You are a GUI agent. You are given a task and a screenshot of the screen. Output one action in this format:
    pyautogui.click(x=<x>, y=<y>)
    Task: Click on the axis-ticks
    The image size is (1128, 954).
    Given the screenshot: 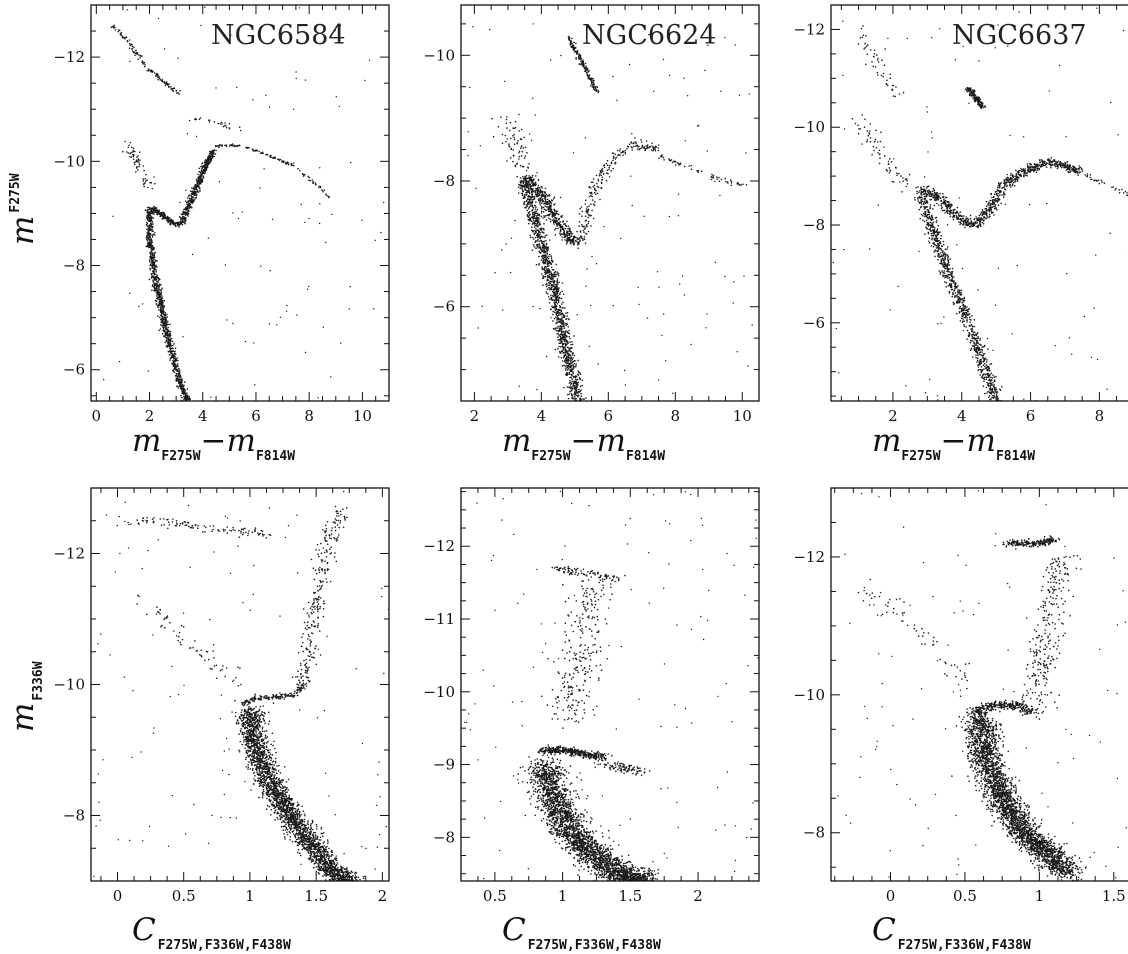 What is the action you would take?
    pyautogui.click(x=610, y=203)
    